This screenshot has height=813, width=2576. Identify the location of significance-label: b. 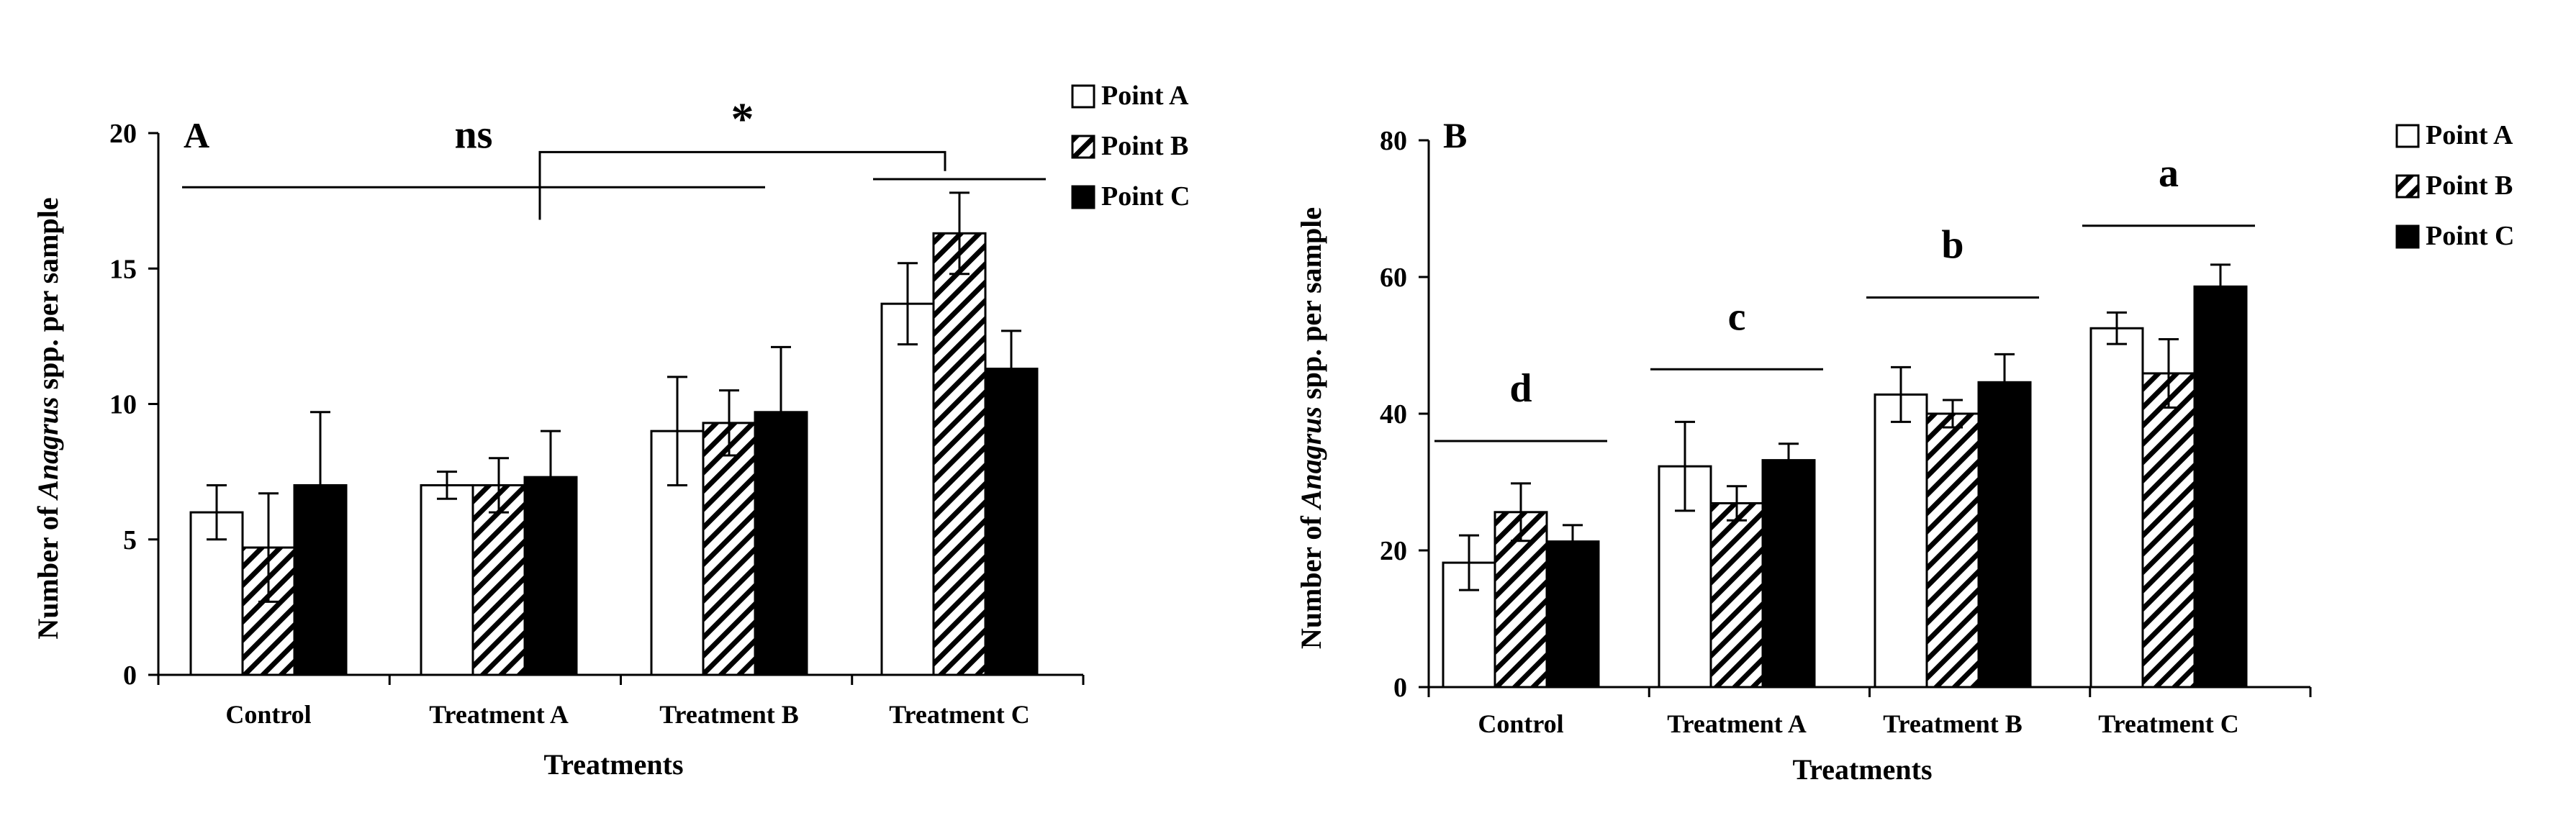
(1952, 246).